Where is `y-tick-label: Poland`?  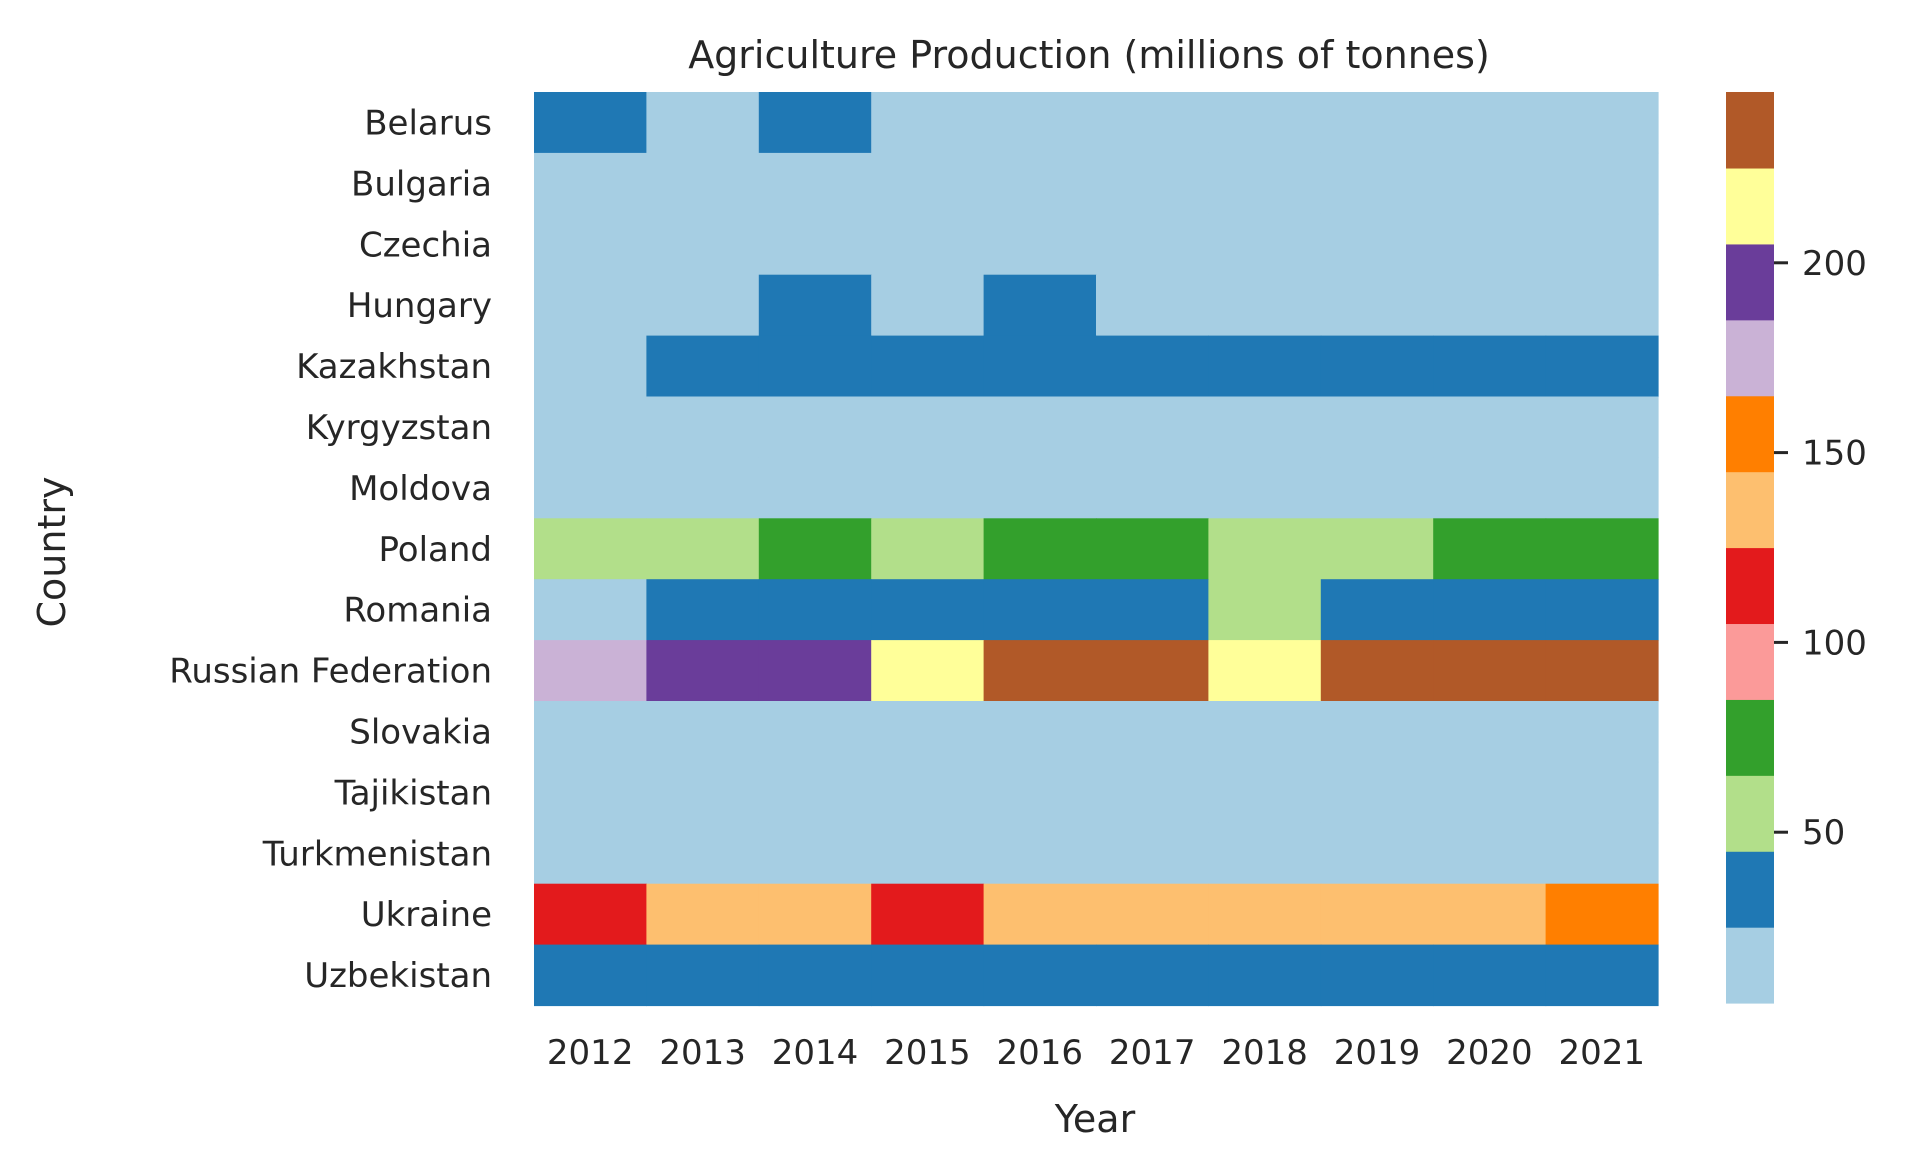
y-tick-label: Poland is located at coordinates (435, 550).